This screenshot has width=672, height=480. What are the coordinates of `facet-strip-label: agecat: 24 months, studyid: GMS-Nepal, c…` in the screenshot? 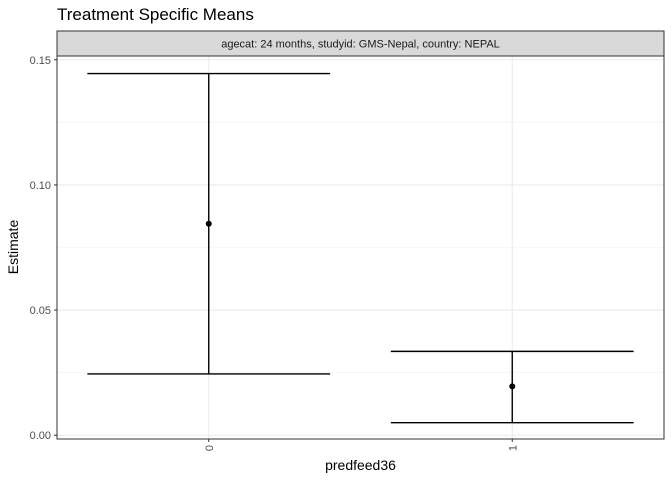 It's located at (360, 45).